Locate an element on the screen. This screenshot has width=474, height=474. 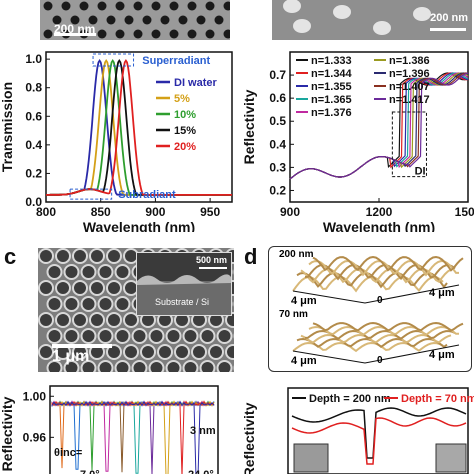
scale-bar-a: 200 nm is located at coordinates (74, 29).